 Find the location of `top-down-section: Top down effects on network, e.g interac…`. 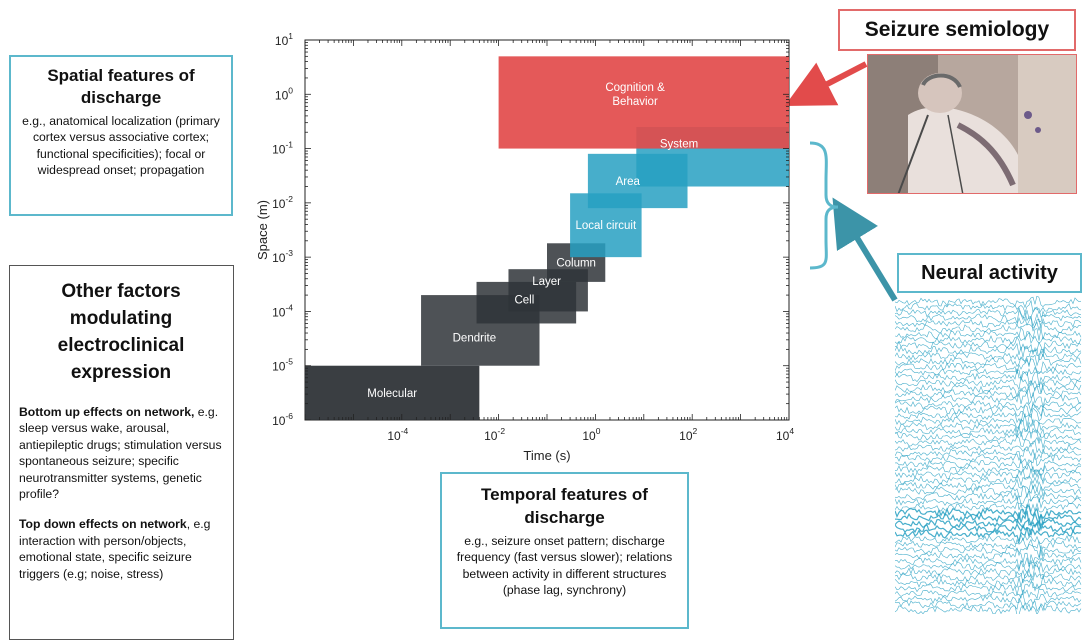

top-down-section: Top down effects on network, e.g interac… is located at coordinates (121, 549).